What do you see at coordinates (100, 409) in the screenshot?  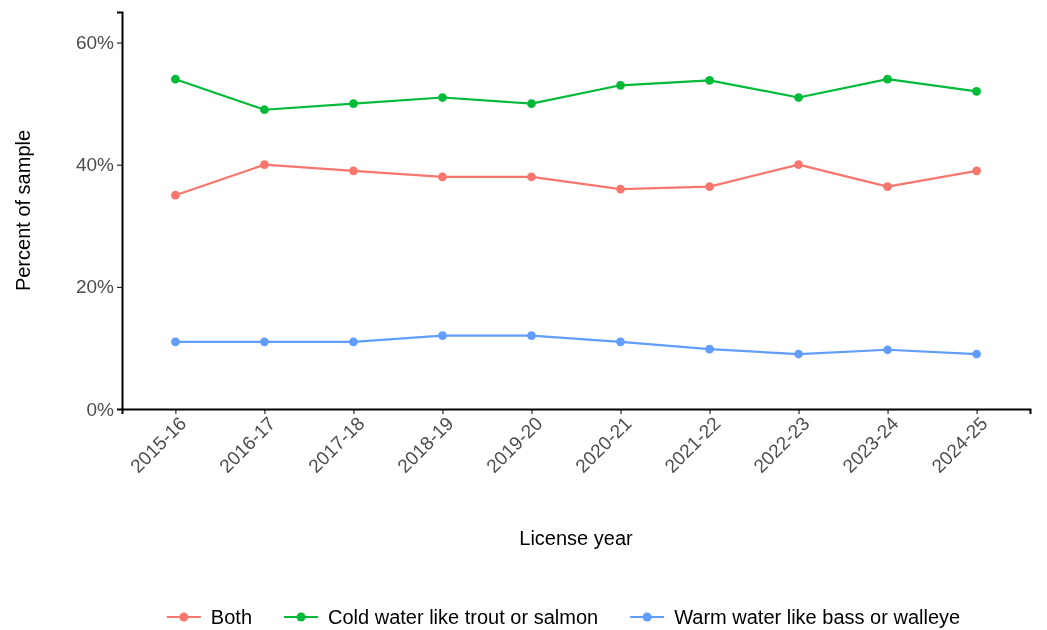 I see `y-tick-label: 0%` at bounding box center [100, 409].